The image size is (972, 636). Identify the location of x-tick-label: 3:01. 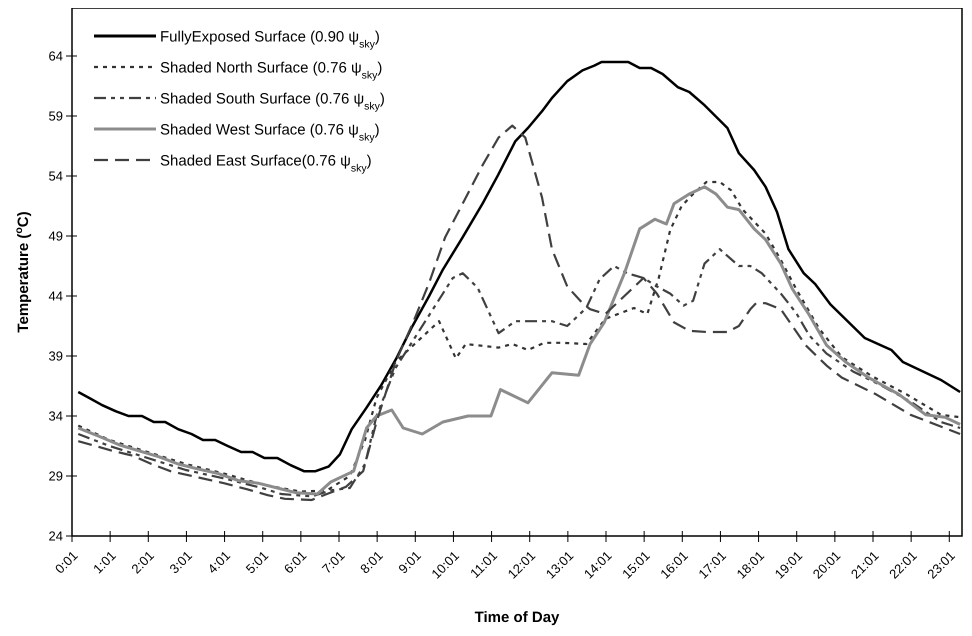
(180, 562).